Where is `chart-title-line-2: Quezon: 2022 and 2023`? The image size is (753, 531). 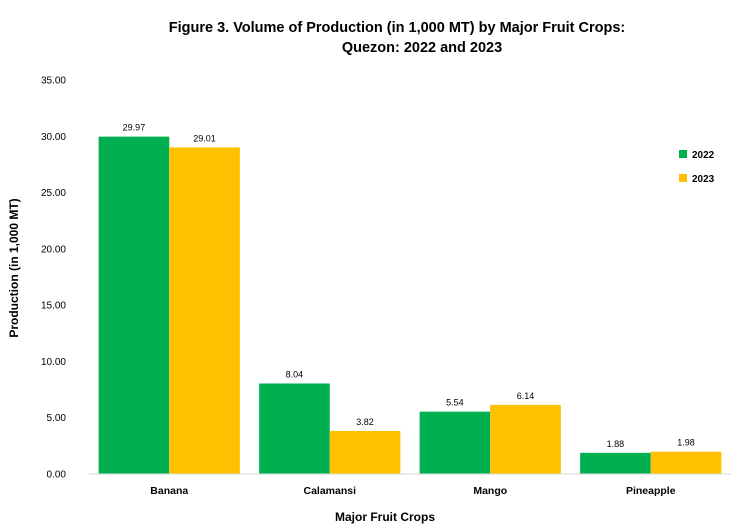
chart-title-line-2: Quezon: 2022 and 2023 is located at coordinates (422, 48).